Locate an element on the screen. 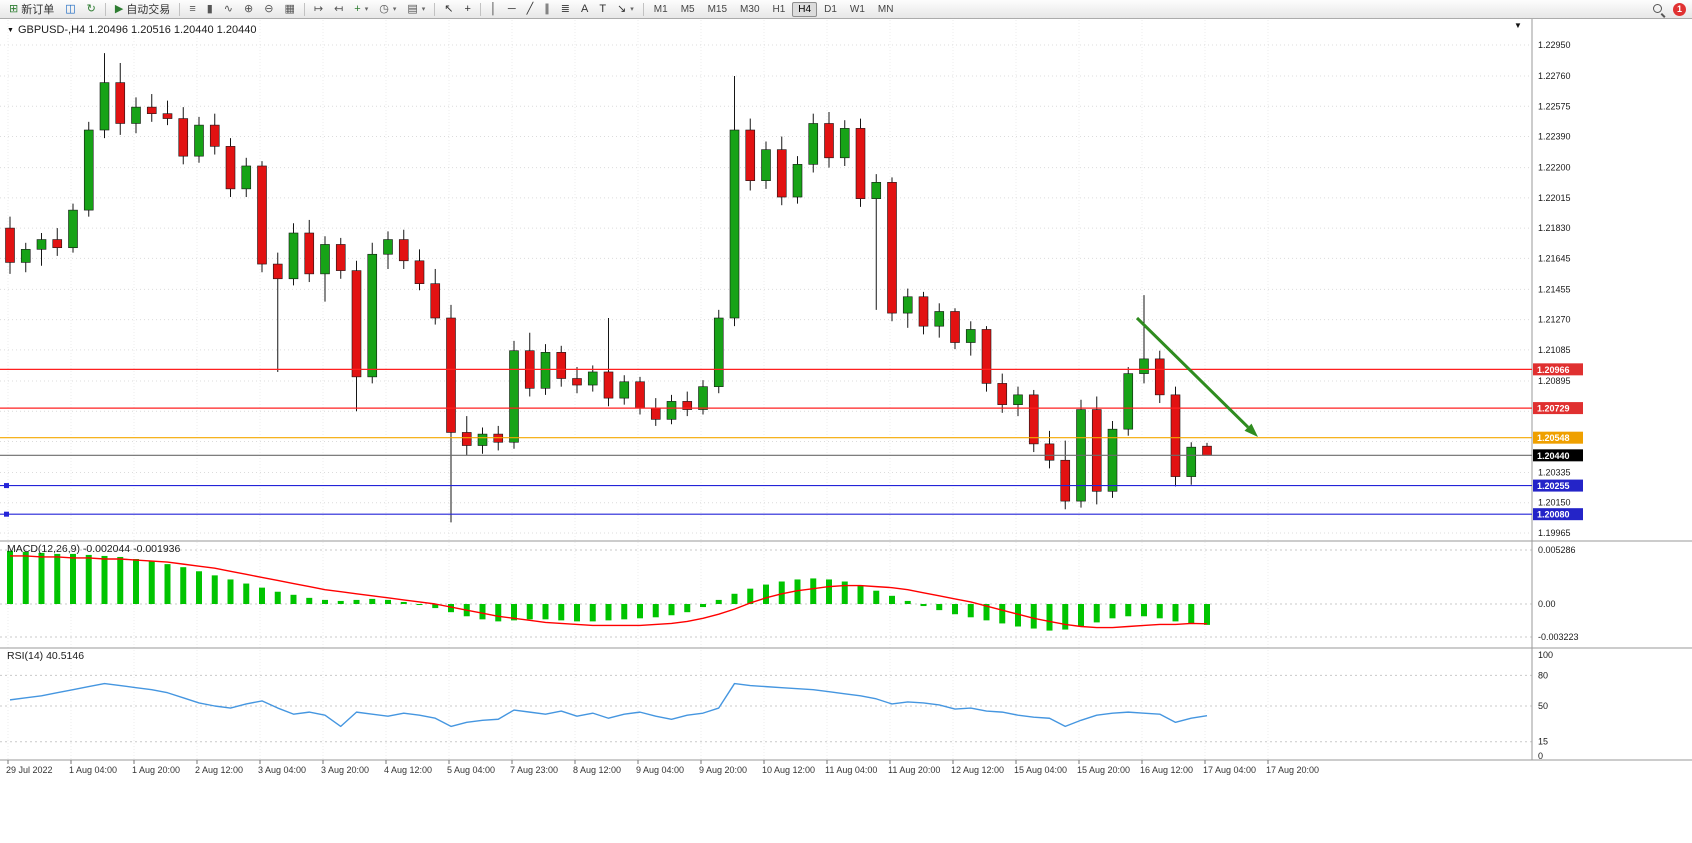 The image size is (1692, 843). template-icon: ▤ is located at coordinates (412, 8).